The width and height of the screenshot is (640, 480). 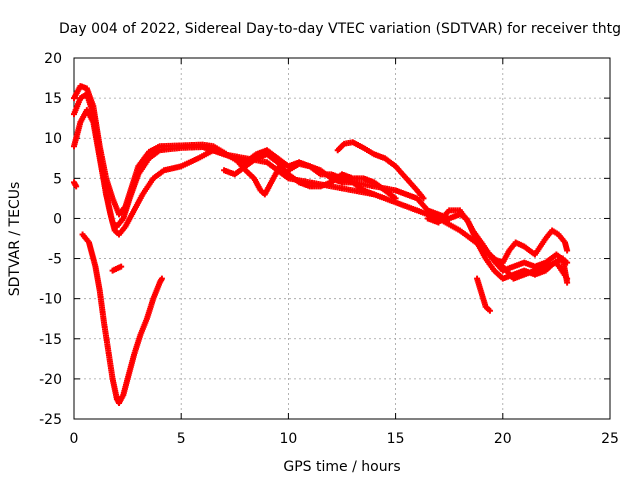 What do you see at coordinates (50, 380) in the screenshot?
I see `y-tick-label: -20` at bounding box center [50, 380].